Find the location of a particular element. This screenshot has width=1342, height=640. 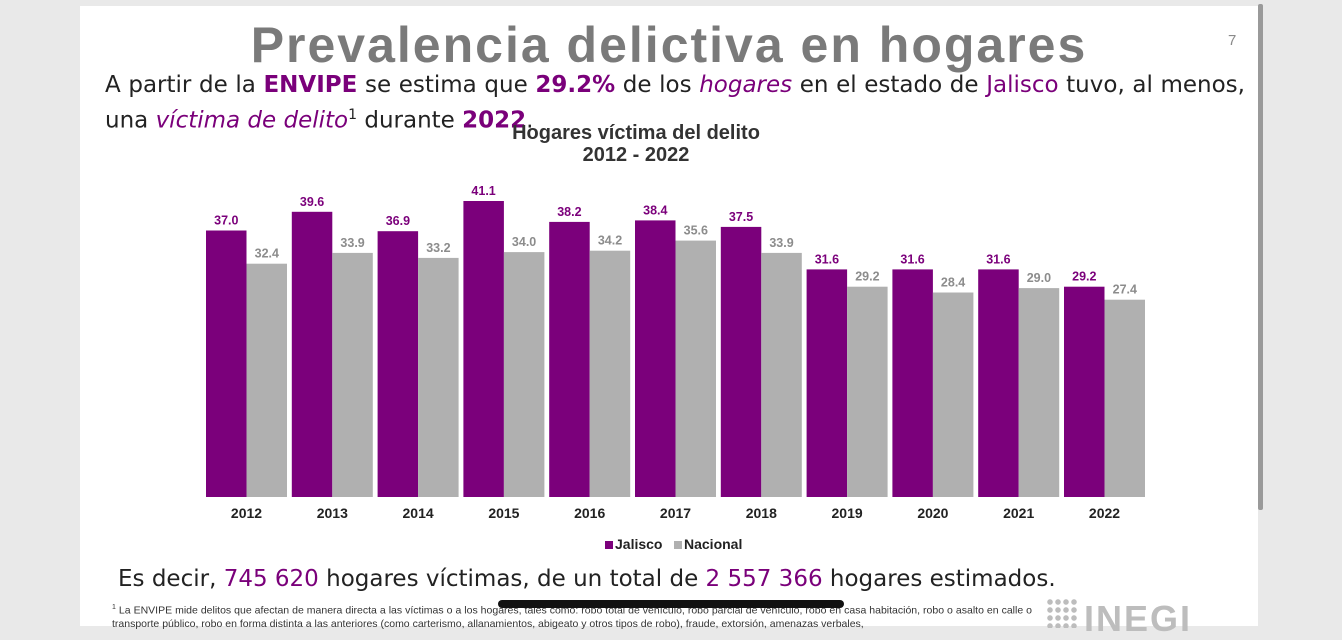

legend-label-nacional: Nacional is located at coordinates (713, 544).